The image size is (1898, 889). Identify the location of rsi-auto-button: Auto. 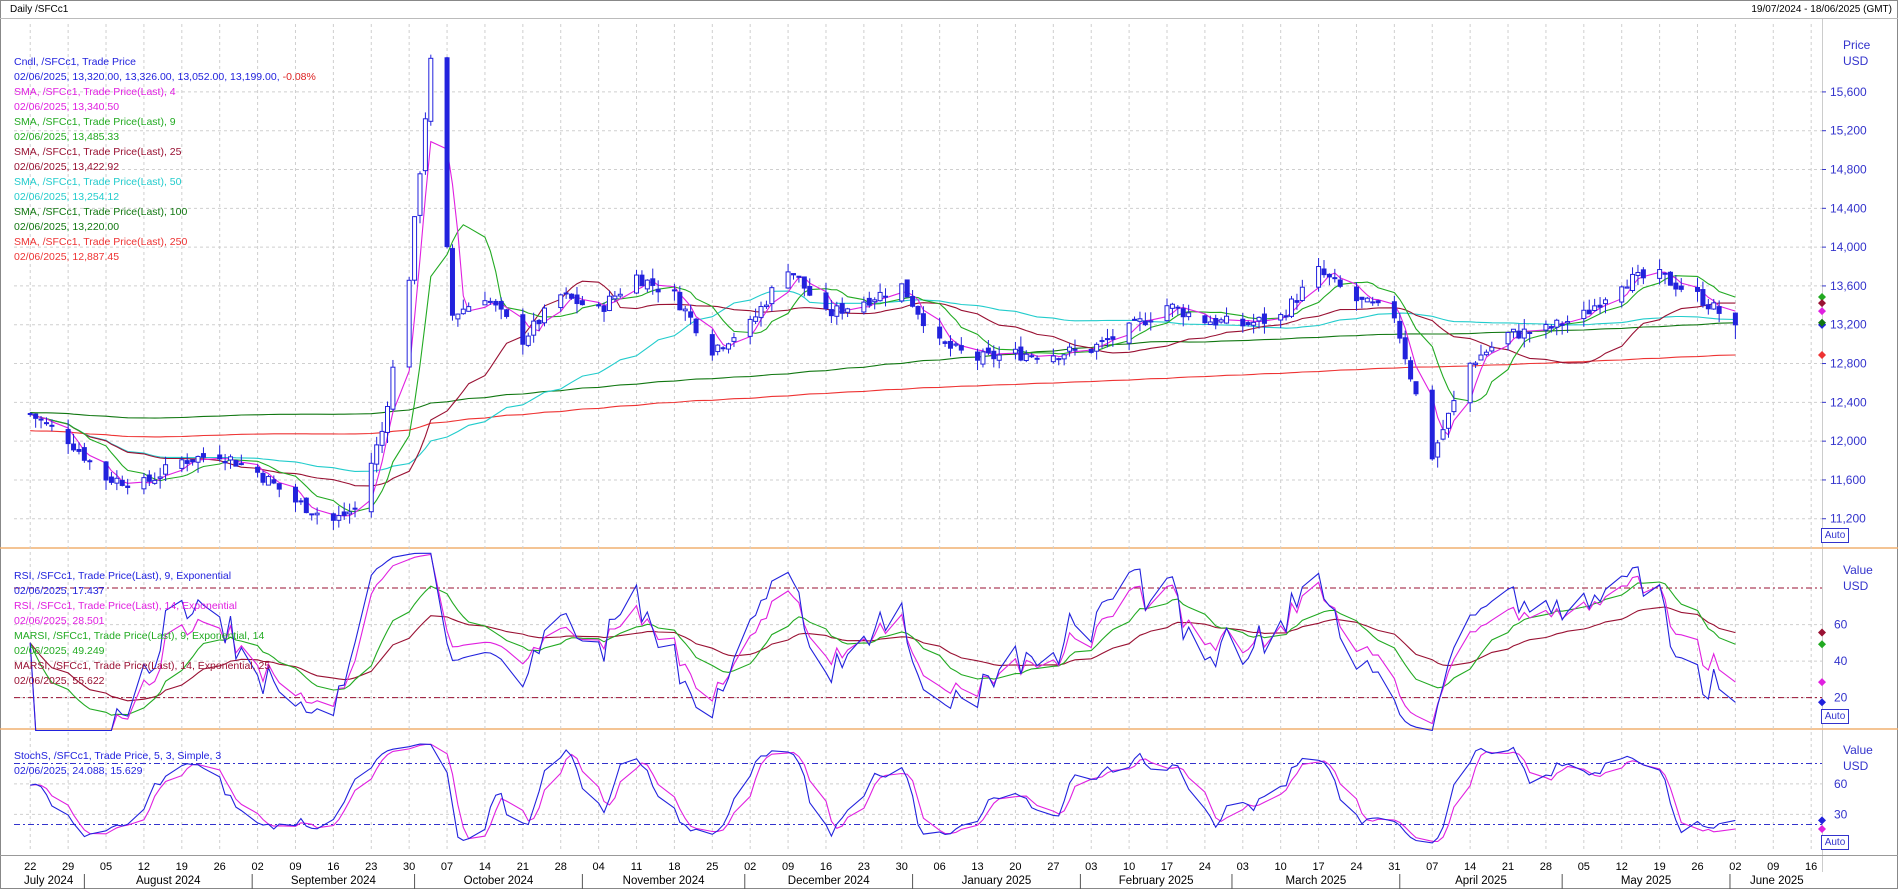
(1835, 716).